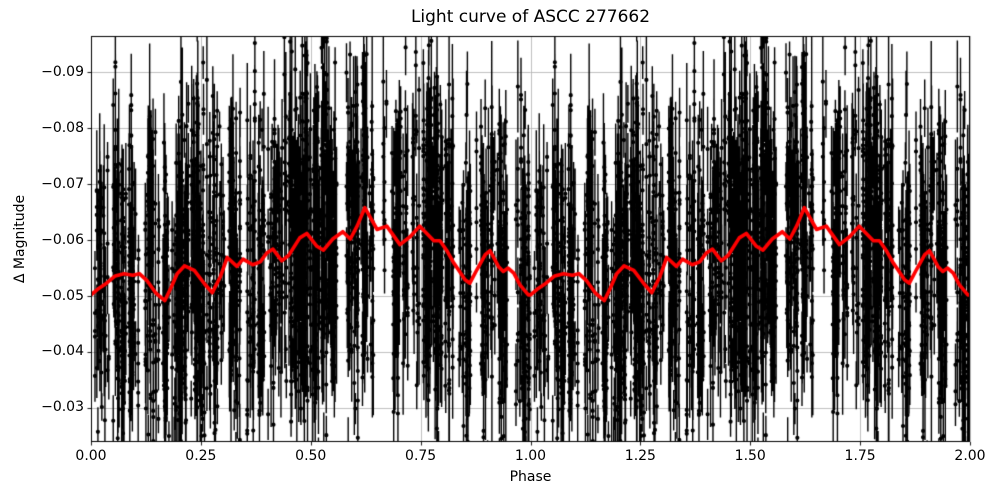  Describe the element at coordinates (62, 407) in the screenshot. I see `y-tick-label: −0.03` at that location.